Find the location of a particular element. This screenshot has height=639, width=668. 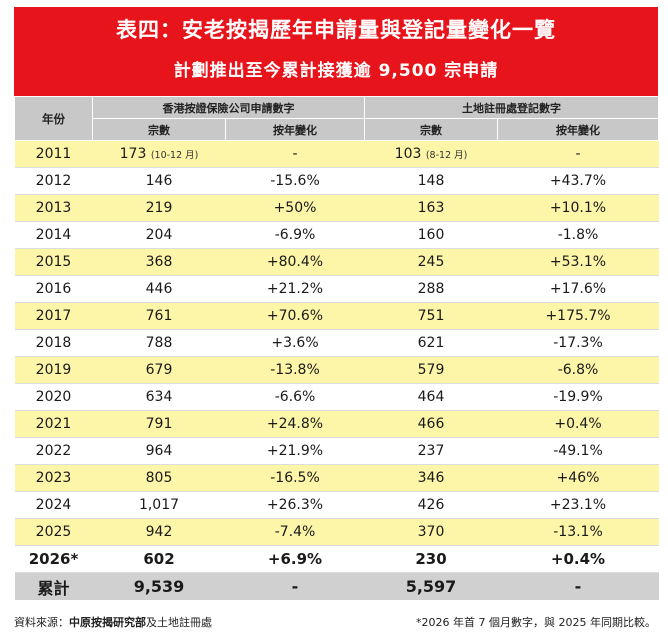

app-count-cell: 446 is located at coordinates (159, 289).